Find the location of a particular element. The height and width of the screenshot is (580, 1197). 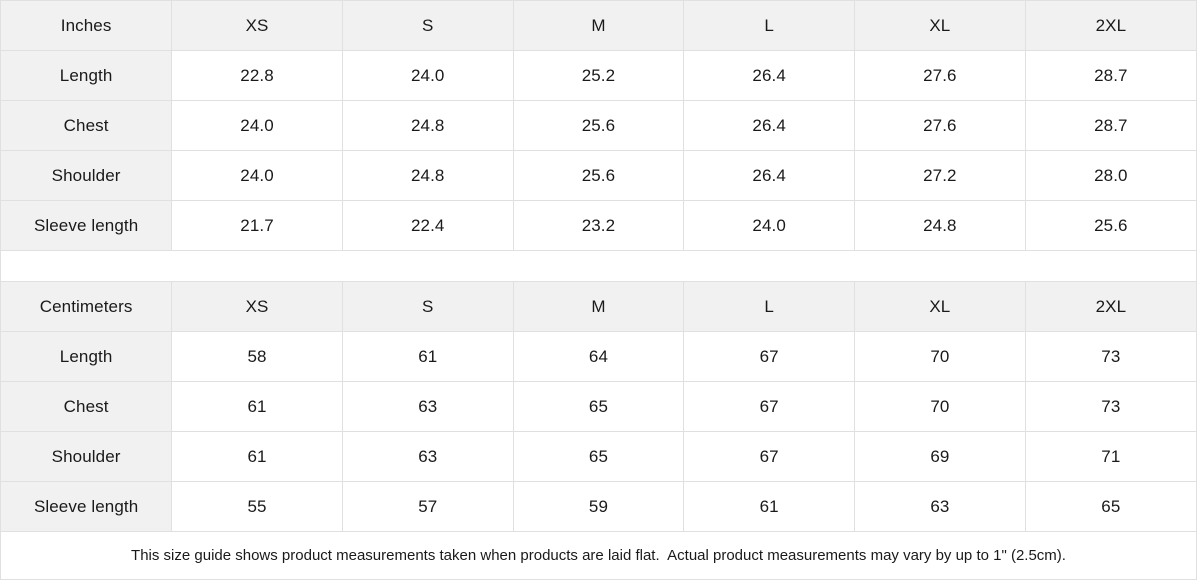

measurement-row: Sleeve length 21.7 22.4 23.2 24.0 24.8 25.6 is located at coordinates (598, 225).